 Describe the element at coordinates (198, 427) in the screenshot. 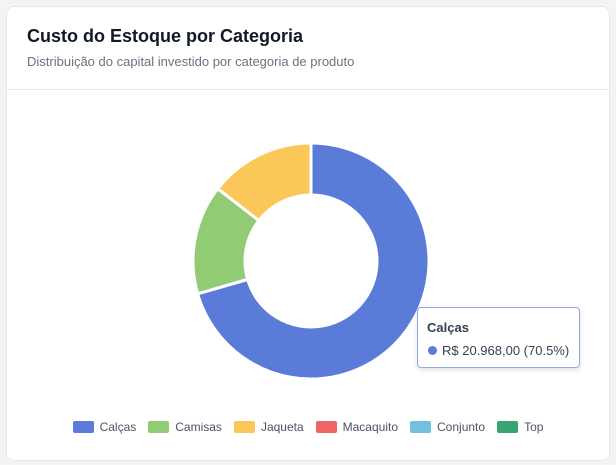

I see `legend-label: Camisas` at that location.